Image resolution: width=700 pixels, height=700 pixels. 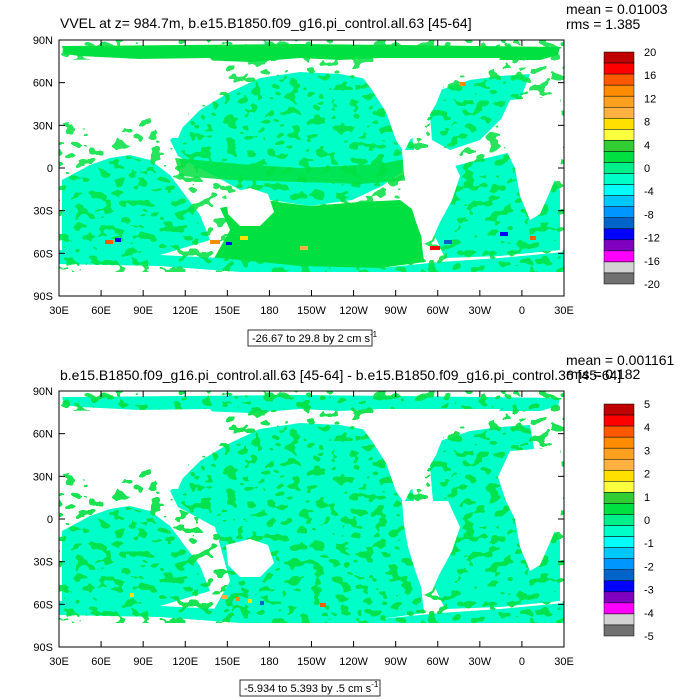 I want to click on x-tick-label: 0, so click(x=522, y=662).